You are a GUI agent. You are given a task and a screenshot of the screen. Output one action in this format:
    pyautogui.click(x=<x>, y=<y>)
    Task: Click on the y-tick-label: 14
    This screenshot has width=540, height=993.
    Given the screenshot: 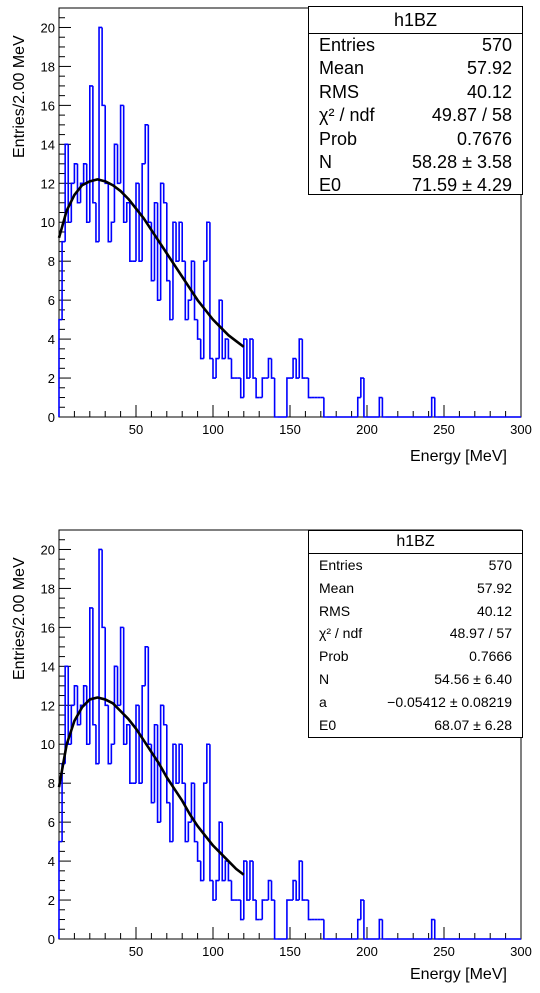 What is the action you would take?
    pyautogui.click(x=48, y=666)
    